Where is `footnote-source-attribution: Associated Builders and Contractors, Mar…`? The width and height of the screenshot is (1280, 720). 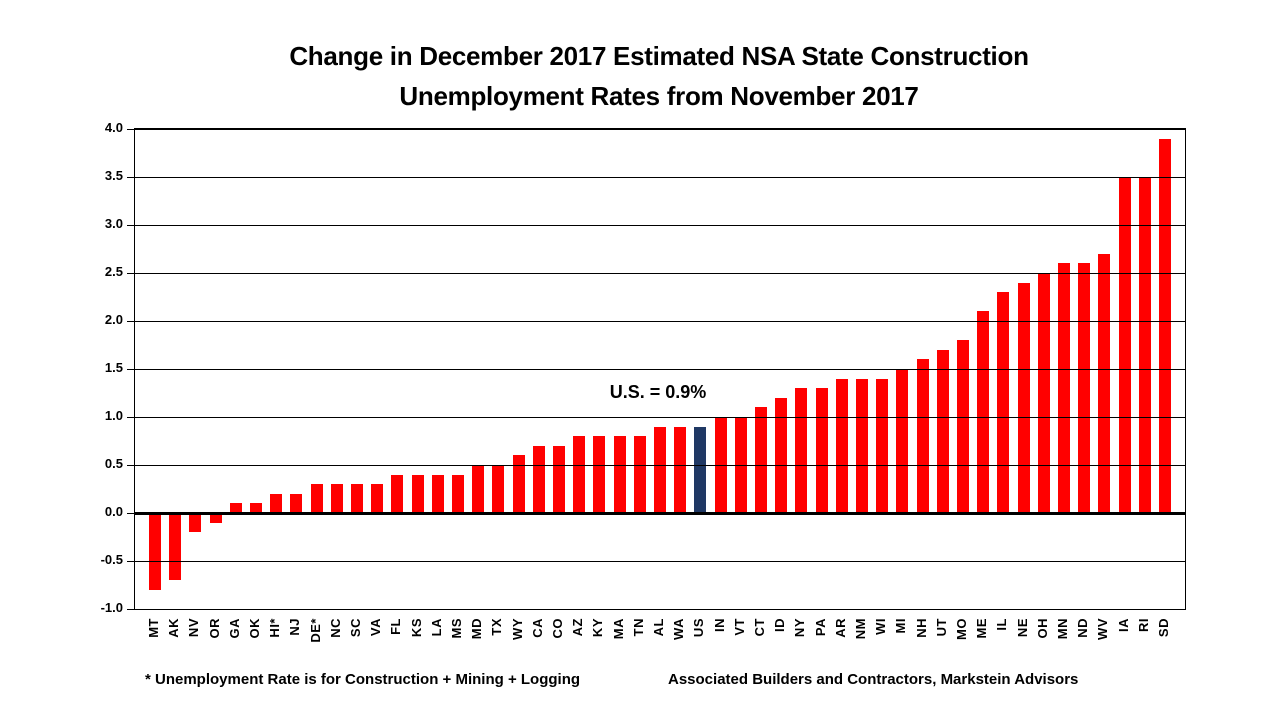 footnote-source-attribution: Associated Builders and Contractors, Mar… is located at coordinates (873, 679).